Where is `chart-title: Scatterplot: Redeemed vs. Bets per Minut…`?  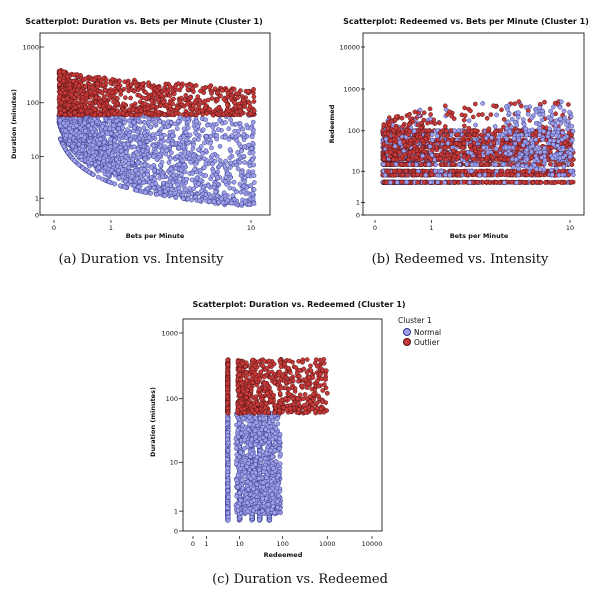 chart-title: Scatterplot: Redeemed vs. Bets per Minut… is located at coordinates (466, 21).